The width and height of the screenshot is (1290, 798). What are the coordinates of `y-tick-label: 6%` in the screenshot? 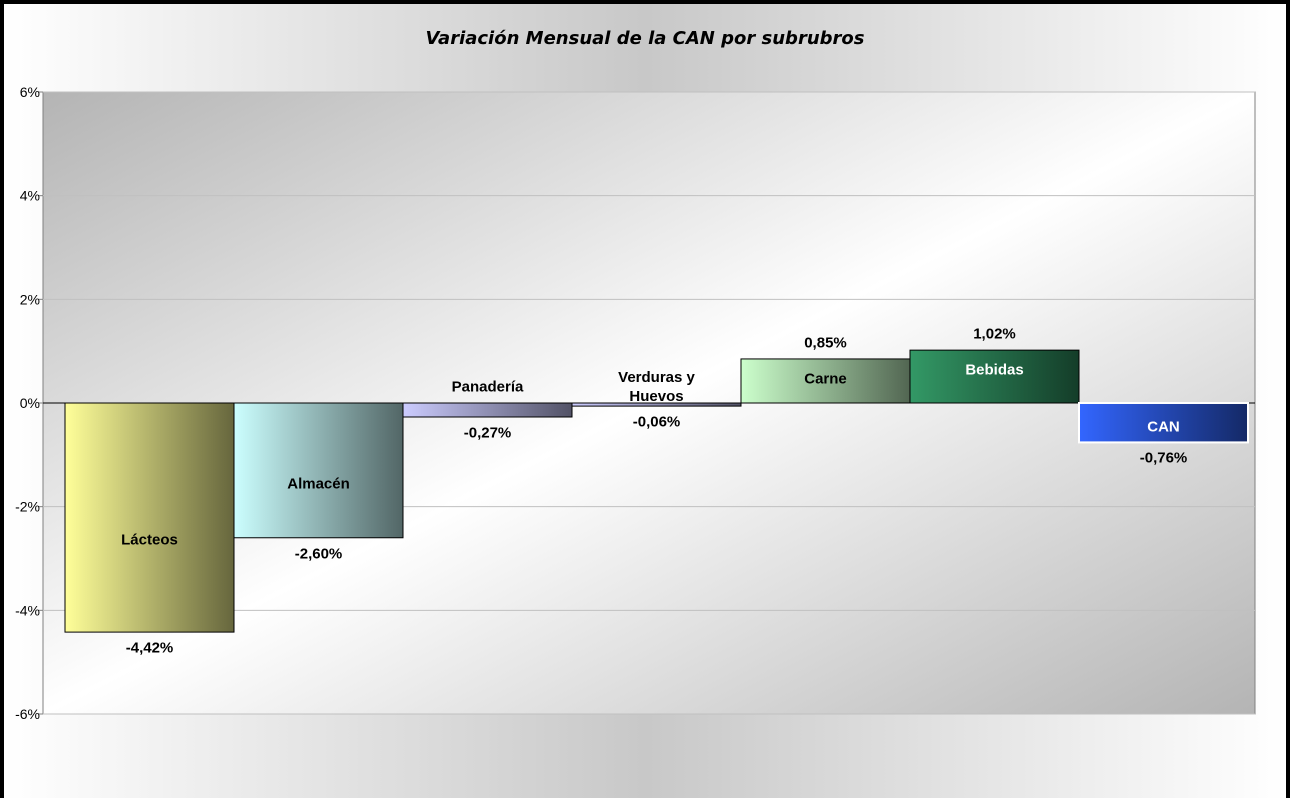 It's located at (30, 92).